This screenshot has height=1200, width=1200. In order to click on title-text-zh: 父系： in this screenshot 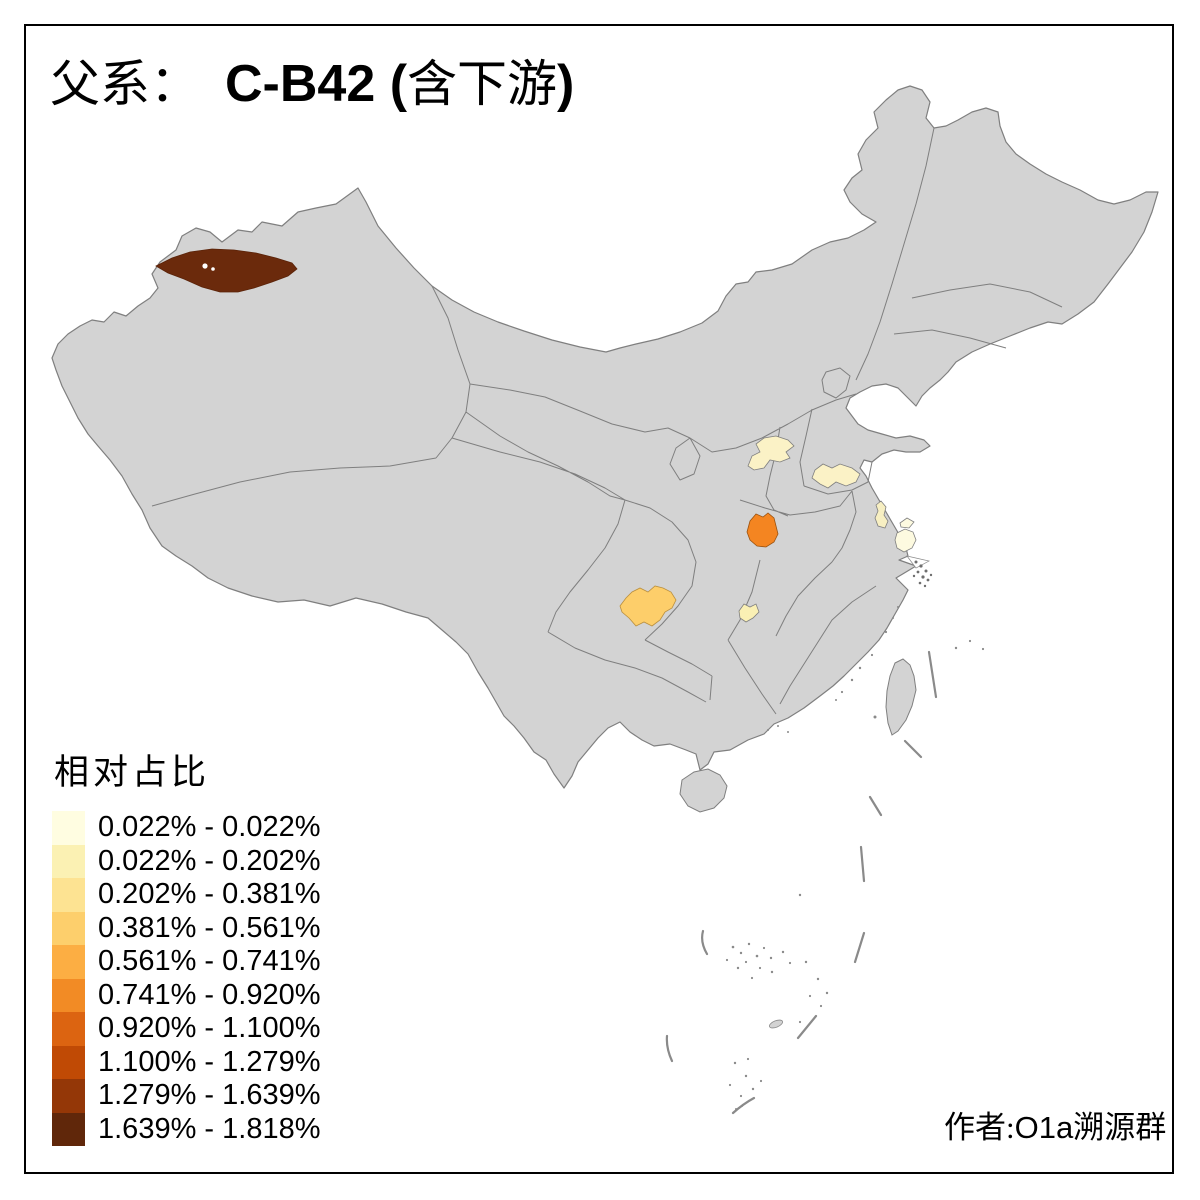, I will do `click(137, 84)`.